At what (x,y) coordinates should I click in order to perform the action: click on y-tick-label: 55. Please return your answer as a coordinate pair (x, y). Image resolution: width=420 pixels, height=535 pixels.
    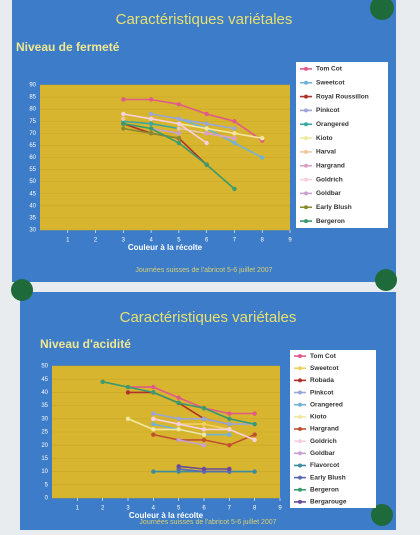
    Looking at the image, I should click on (32, 170).